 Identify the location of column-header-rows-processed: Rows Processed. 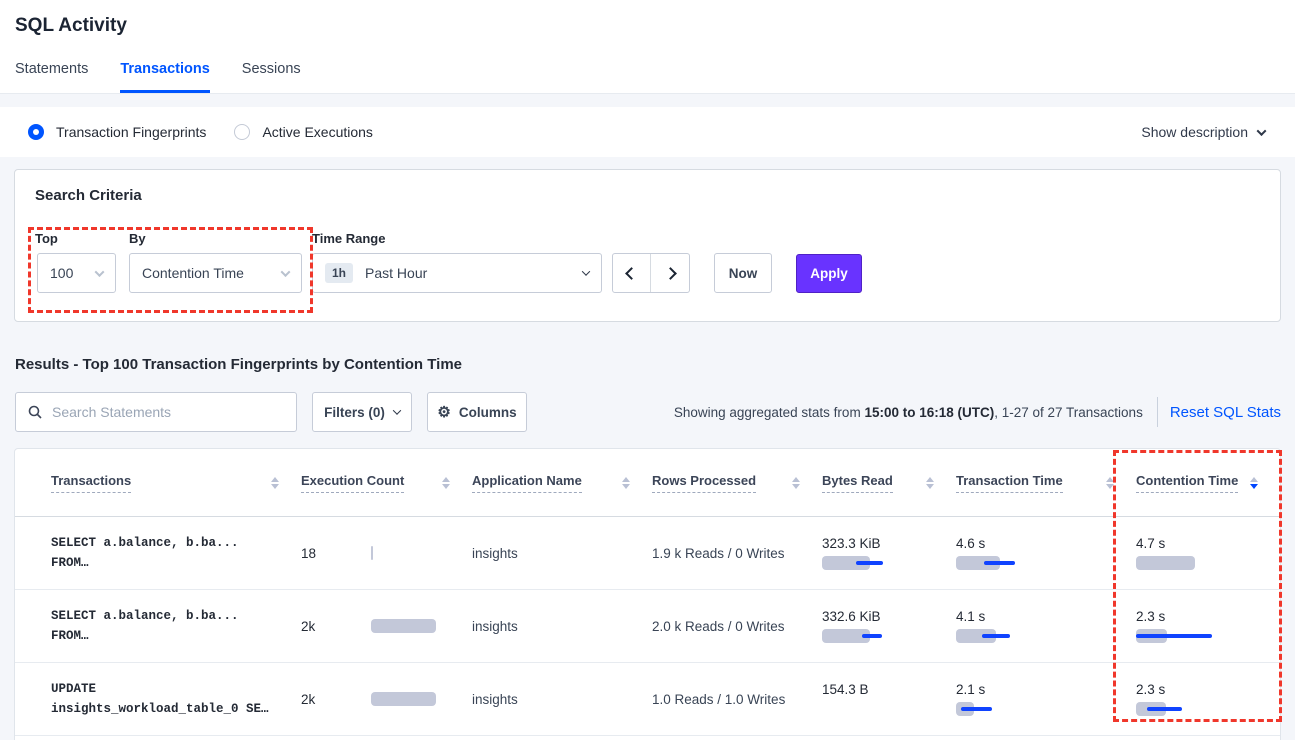
(737, 482).